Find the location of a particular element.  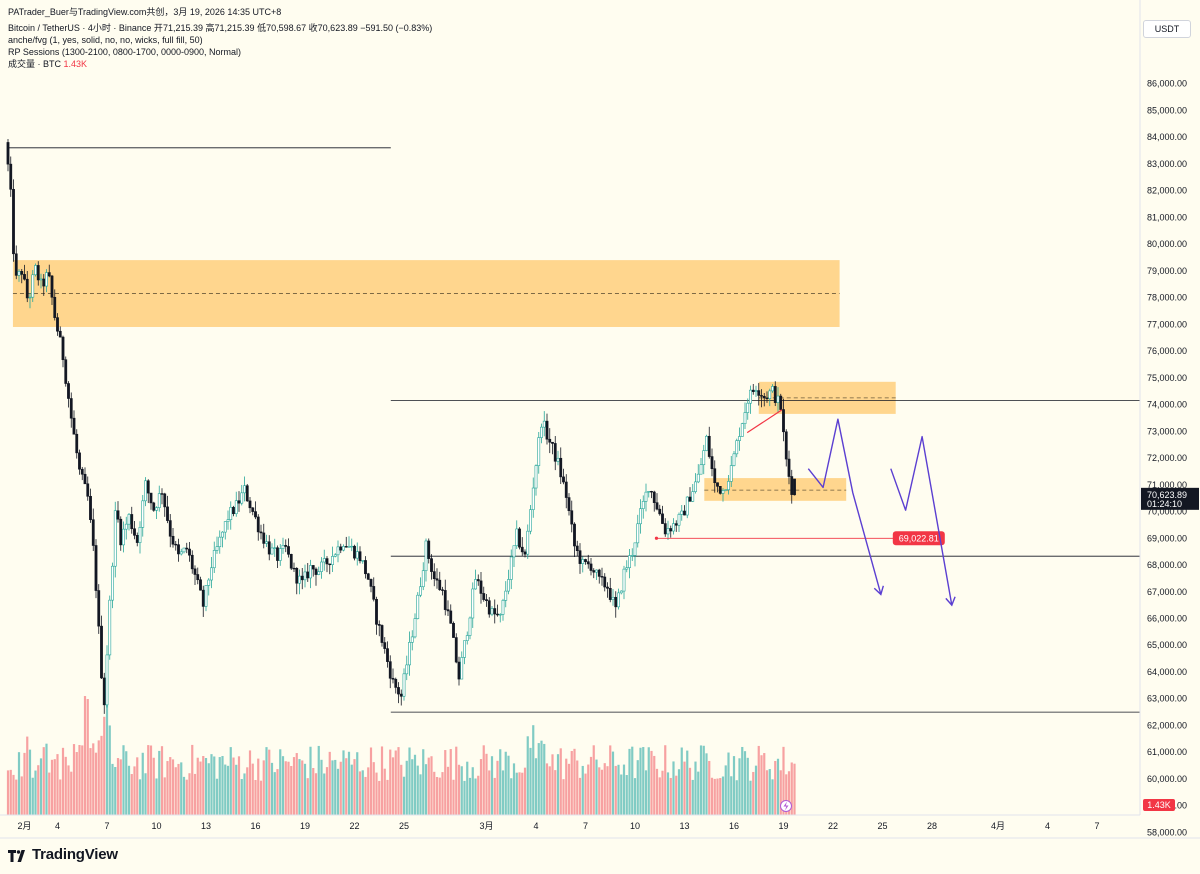

currency-button: USDT is located at coordinates (1167, 29).